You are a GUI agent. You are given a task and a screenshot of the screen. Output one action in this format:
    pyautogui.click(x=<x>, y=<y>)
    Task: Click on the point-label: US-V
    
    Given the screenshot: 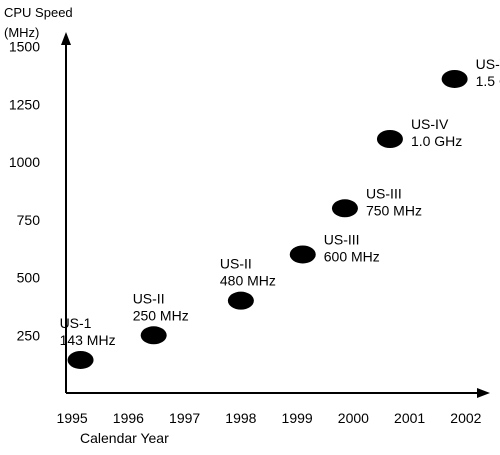 What is the action you would take?
    pyautogui.click(x=488, y=64)
    